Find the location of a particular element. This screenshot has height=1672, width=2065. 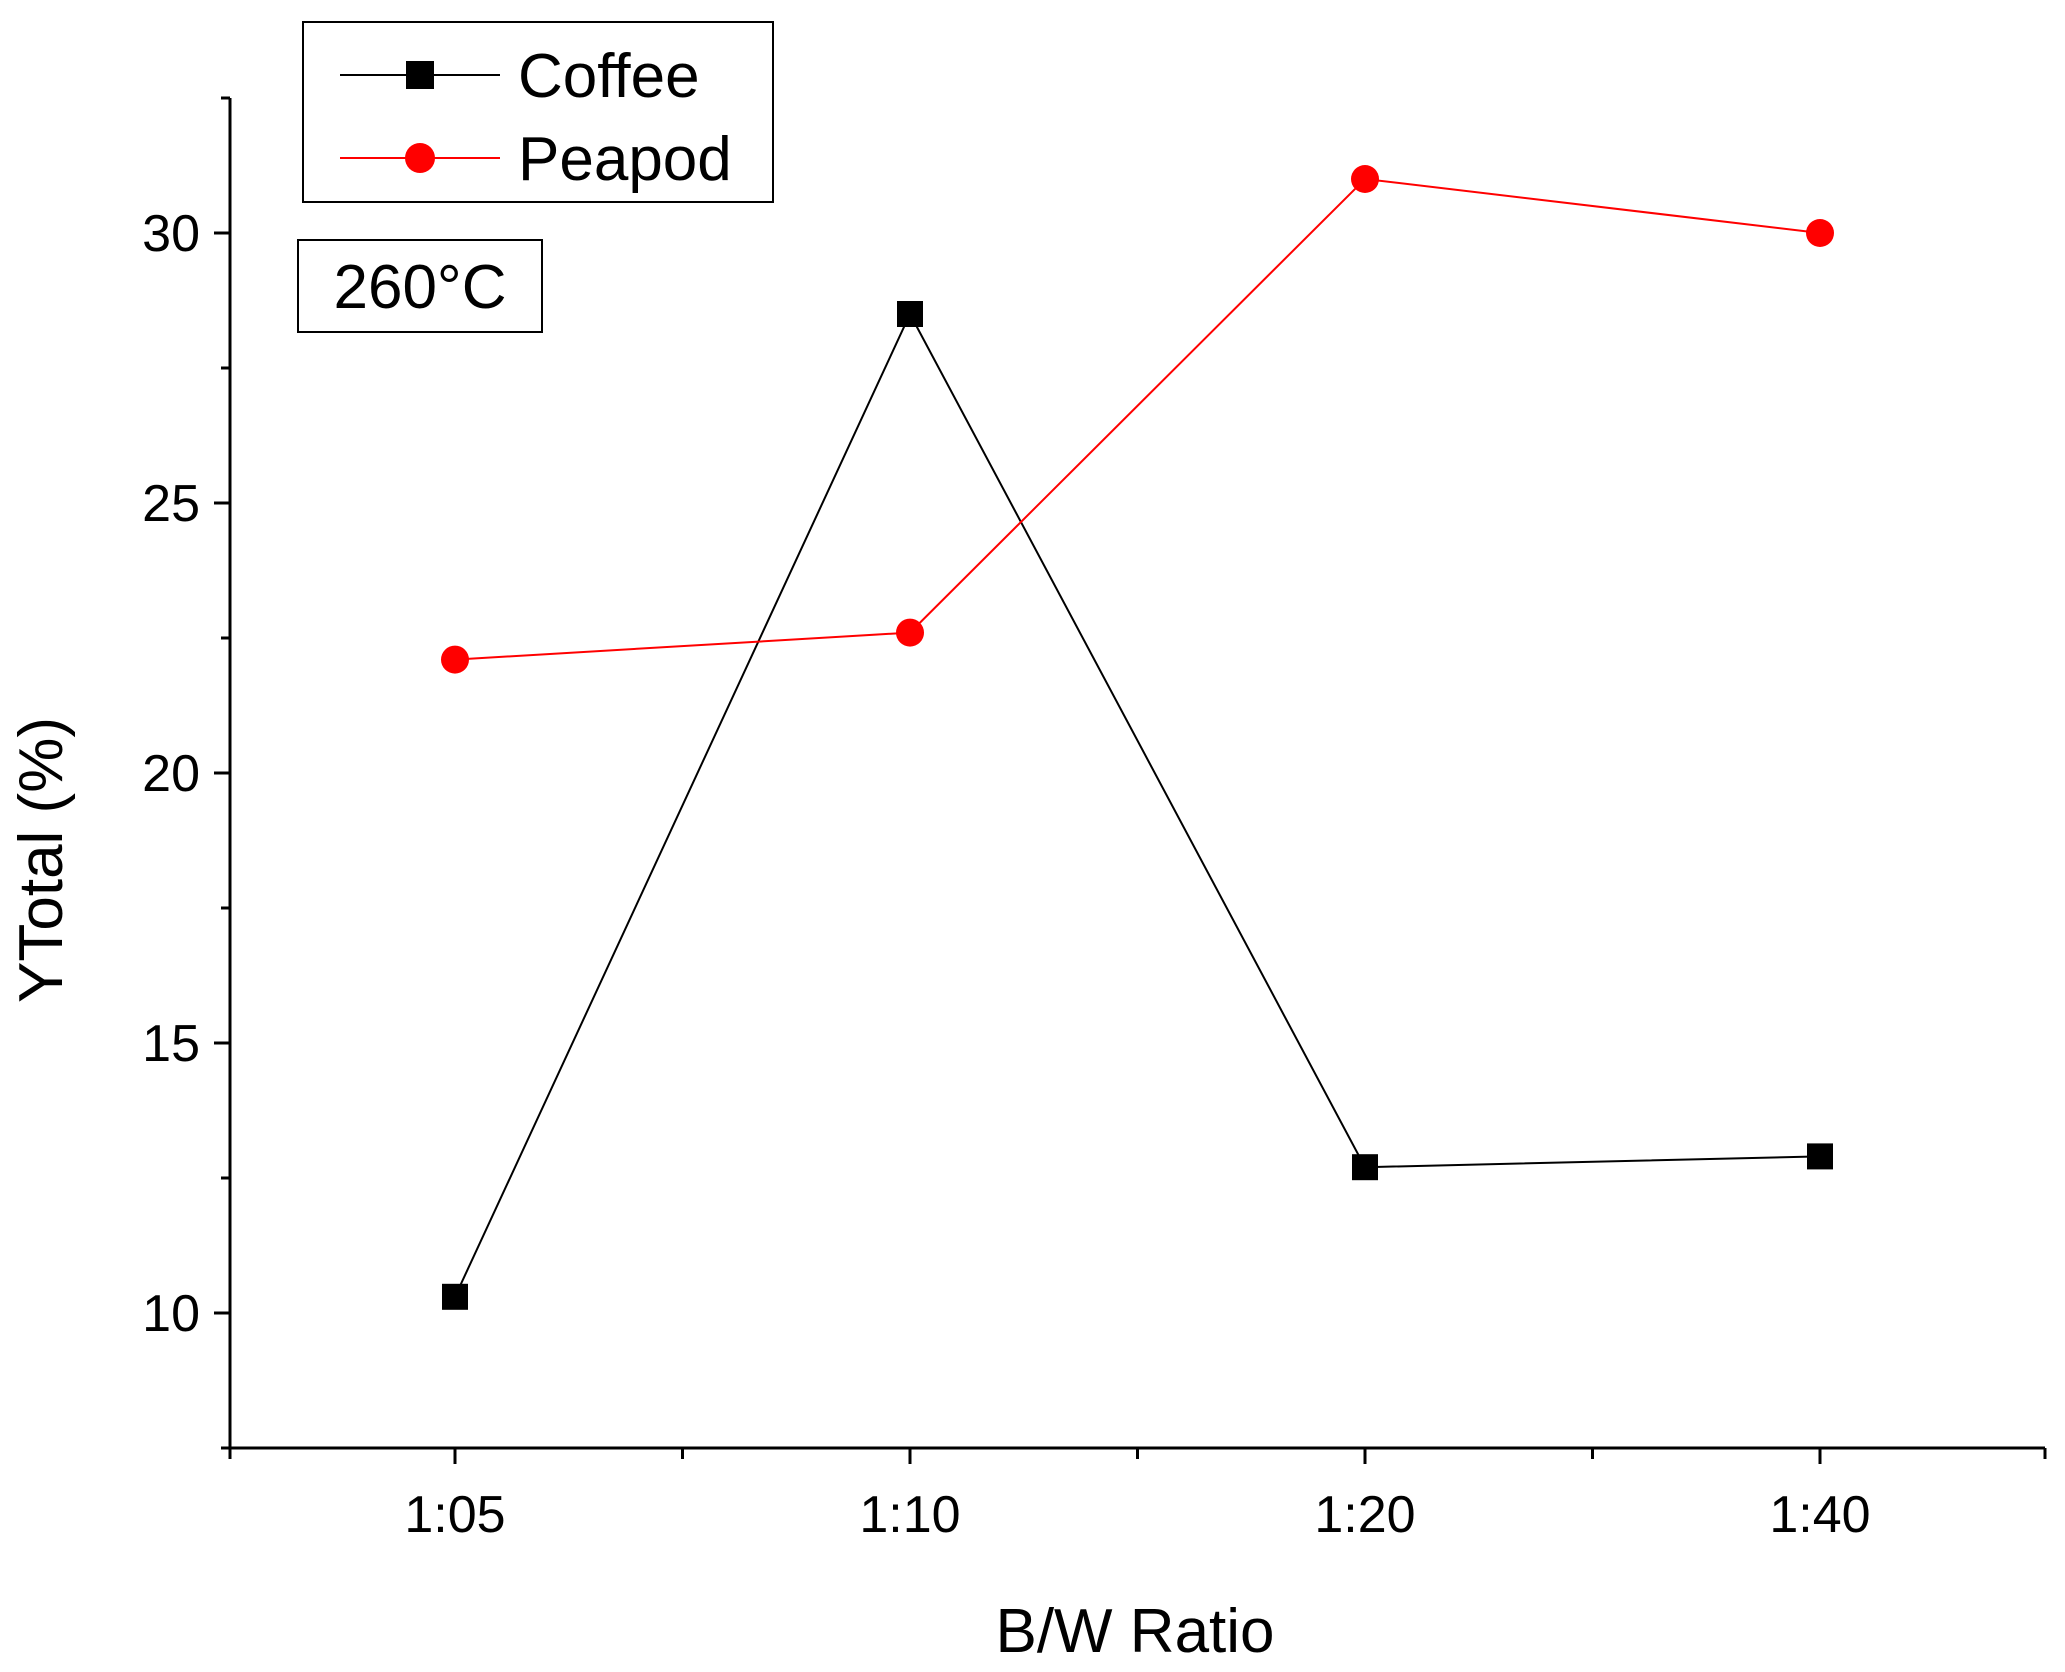

legend-box is located at coordinates (538, 112).